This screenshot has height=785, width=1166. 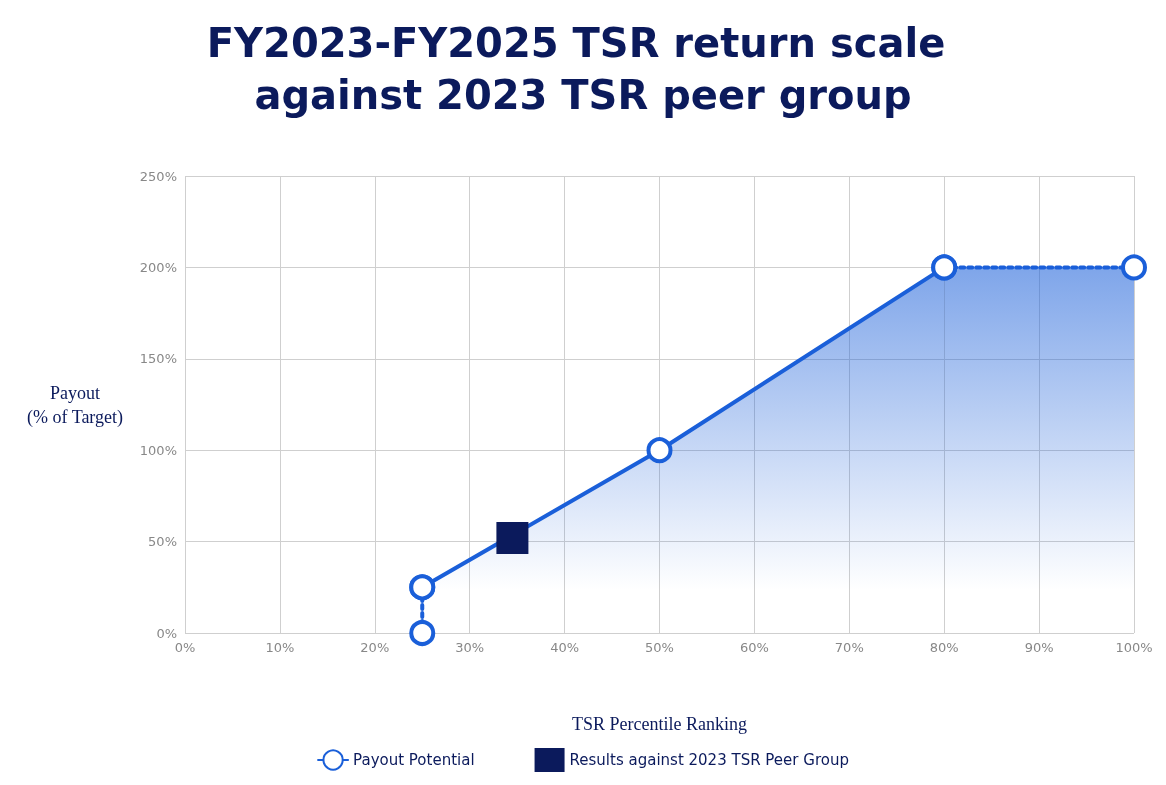 What do you see at coordinates (158, 450) in the screenshot?
I see `y-tick-label: 100%` at bounding box center [158, 450].